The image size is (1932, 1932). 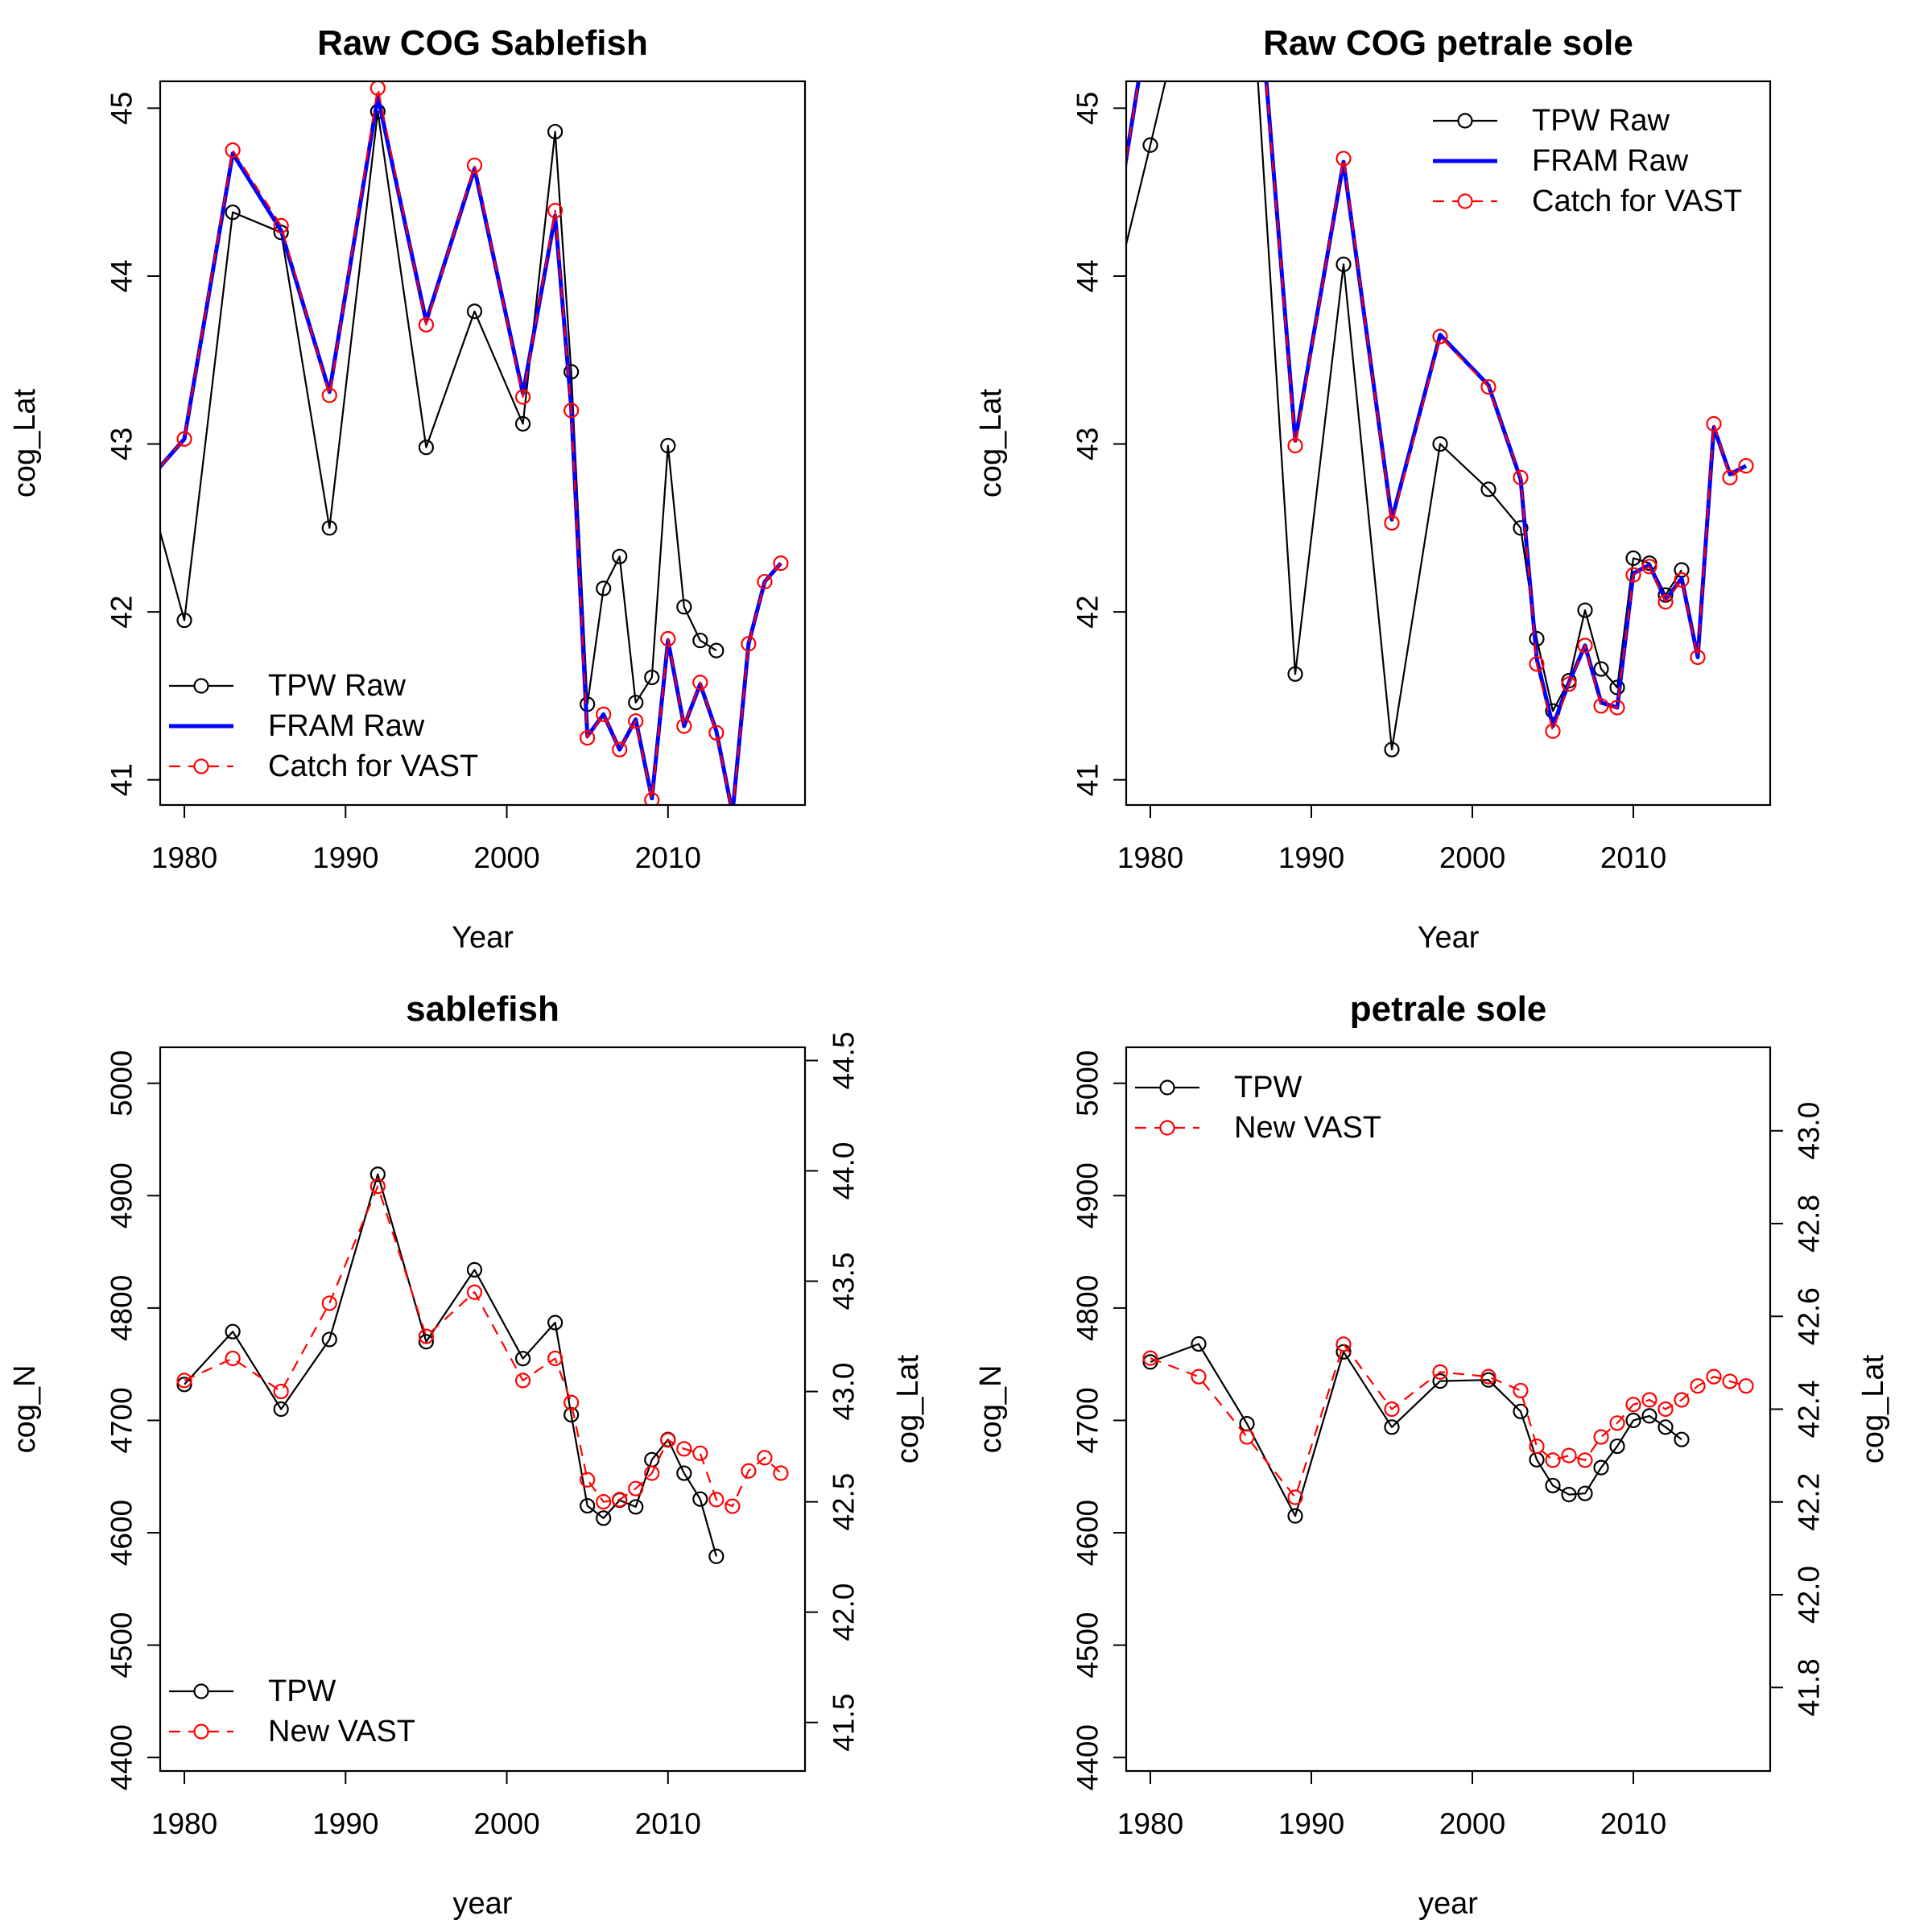 What do you see at coordinates (121, 612) in the screenshot?
I see `y-tick-label: 42` at bounding box center [121, 612].